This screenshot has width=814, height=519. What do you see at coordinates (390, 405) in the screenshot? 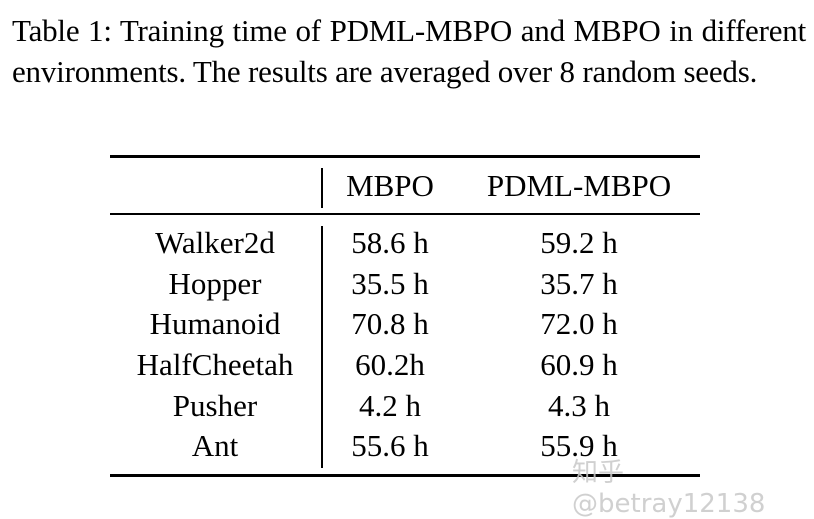
I see `mbpo-time: 4.2 h` at bounding box center [390, 405].